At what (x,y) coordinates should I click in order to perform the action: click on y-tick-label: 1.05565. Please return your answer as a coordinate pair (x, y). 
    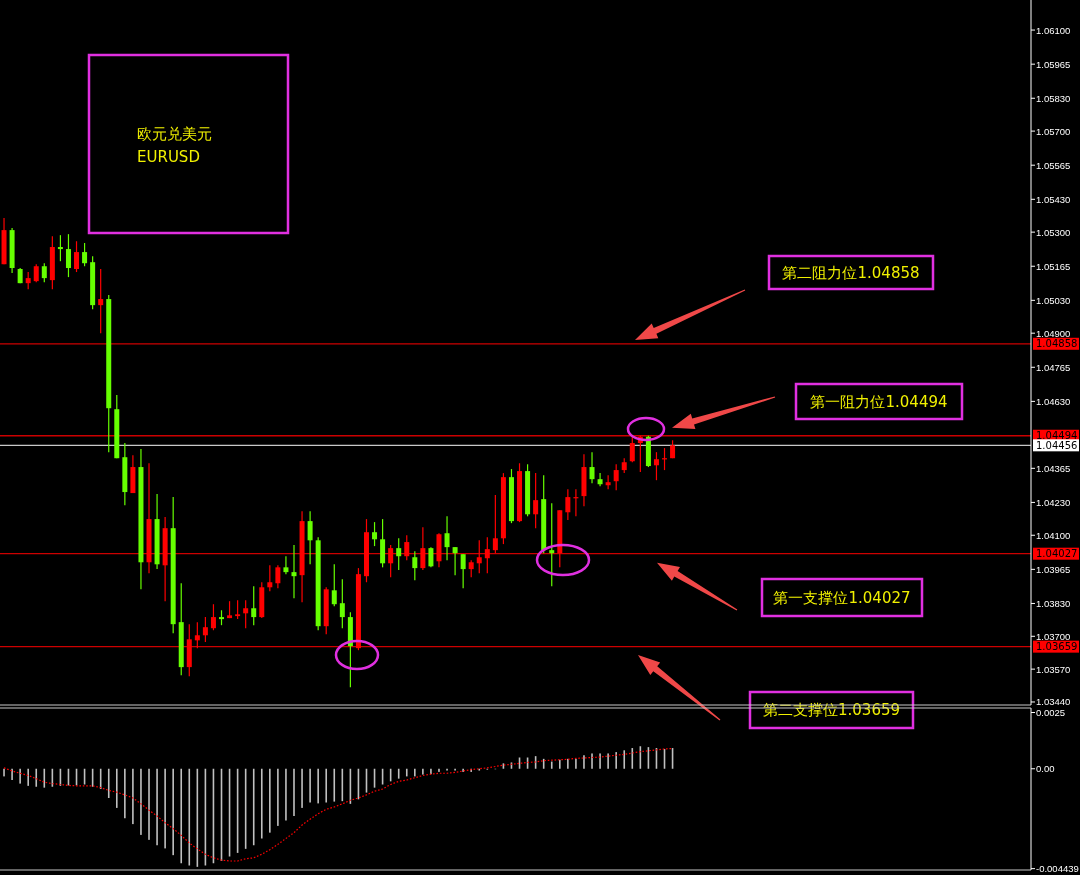
    Looking at the image, I should click on (1053, 165).